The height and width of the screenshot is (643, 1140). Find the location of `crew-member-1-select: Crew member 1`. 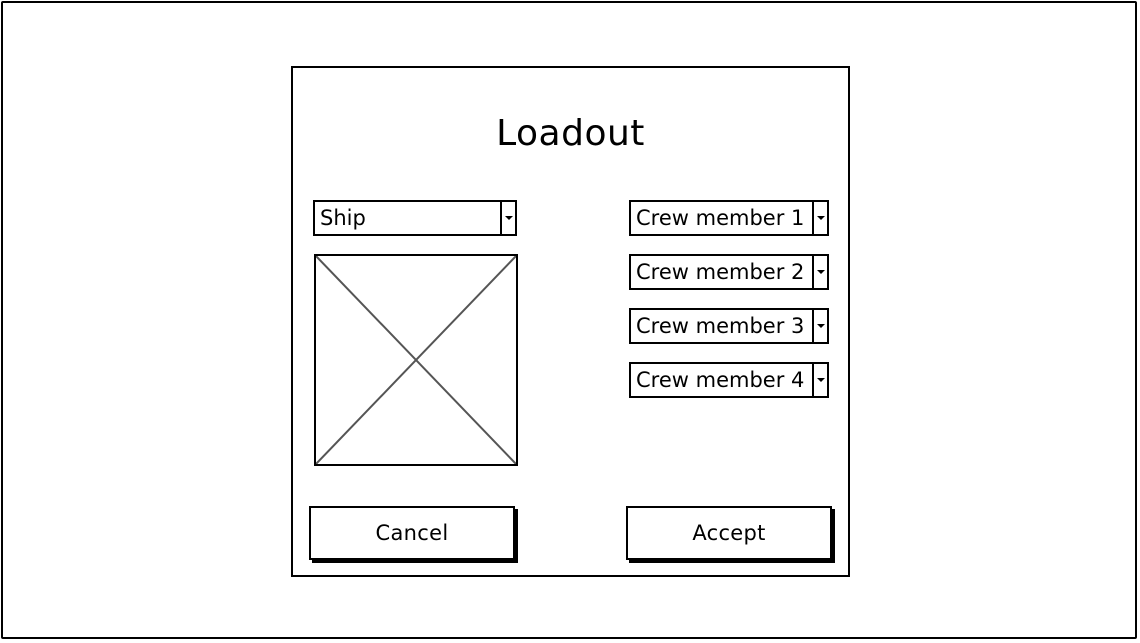

crew-member-1-select: Crew member 1 is located at coordinates (729, 218).